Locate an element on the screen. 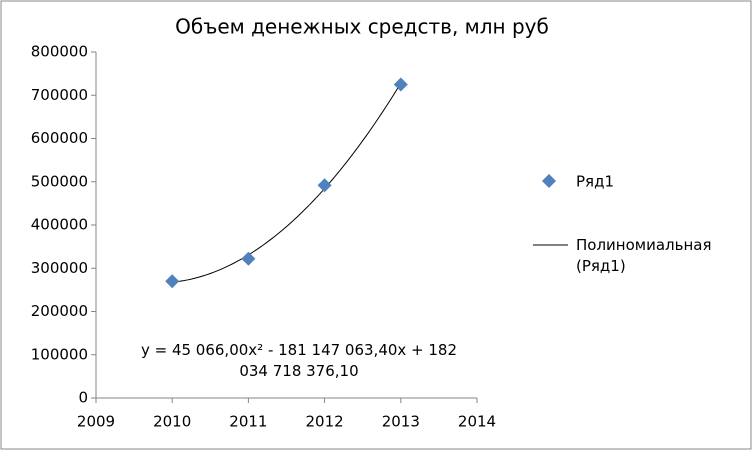 The height and width of the screenshot is (451, 753). y-tick-label: 800000 is located at coordinates (59, 52).